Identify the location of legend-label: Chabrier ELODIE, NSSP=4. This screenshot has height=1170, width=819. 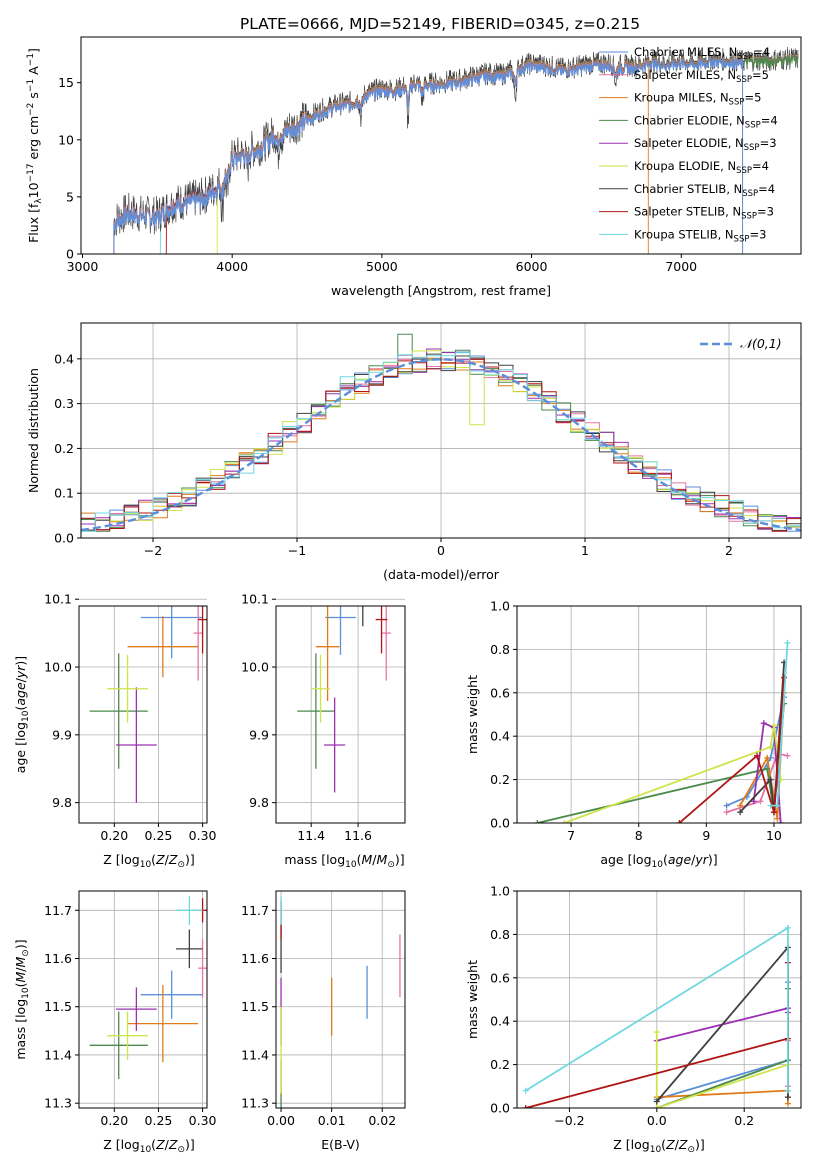
(706, 121).